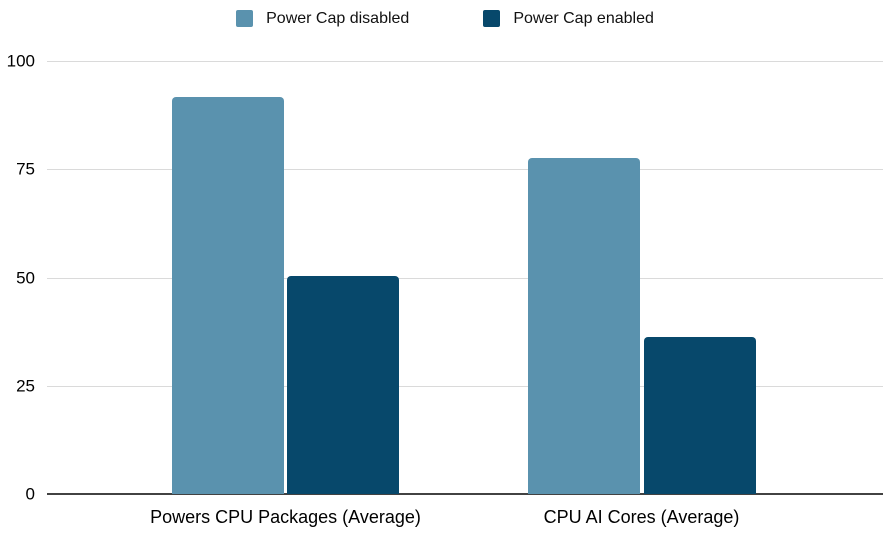 The width and height of the screenshot is (890, 536). I want to click on y-axis-tick-label-25: 25, so click(25, 386).